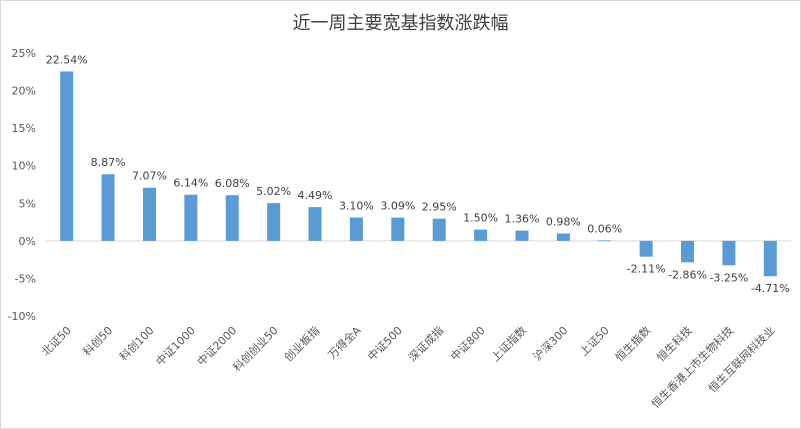 The width and height of the screenshot is (801, 429). I want to click on data-label: 6.08%, so click(232, 183).